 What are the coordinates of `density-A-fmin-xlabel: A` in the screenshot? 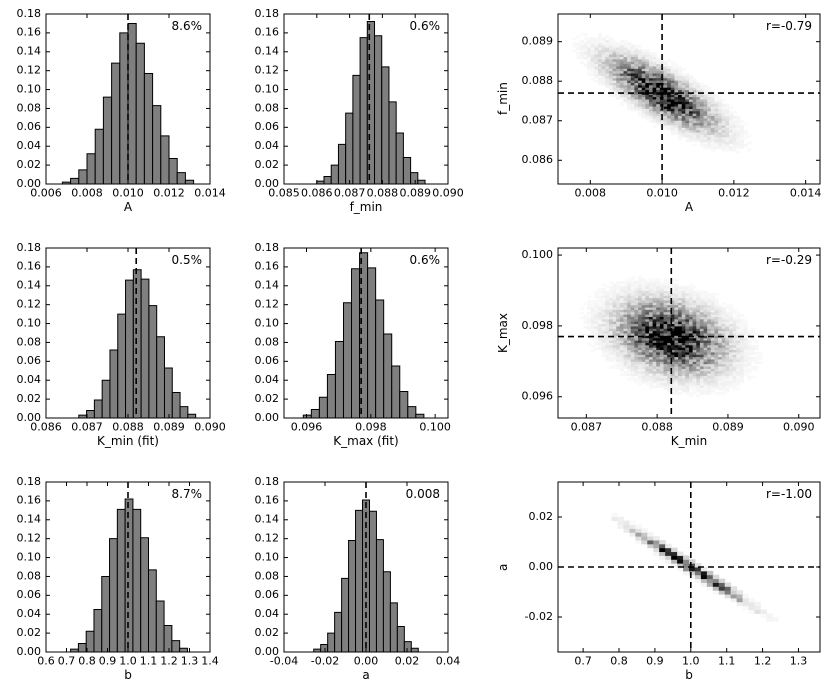 It's located at (689, 207).